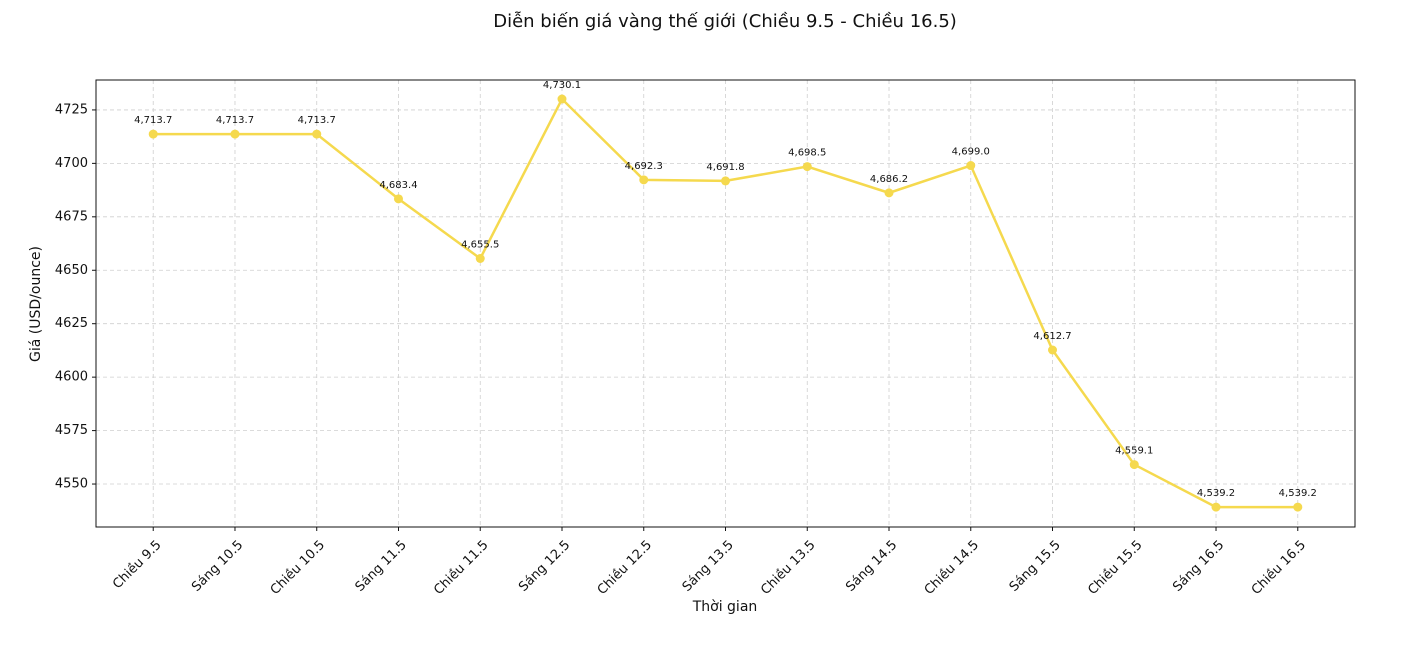 Image resolution: width=1406 pixels, height=648 pixels. Describe the element at coordinates (625, 568) in the screenshot. I see `x-tick-label: Chiều 12.5` at that location.